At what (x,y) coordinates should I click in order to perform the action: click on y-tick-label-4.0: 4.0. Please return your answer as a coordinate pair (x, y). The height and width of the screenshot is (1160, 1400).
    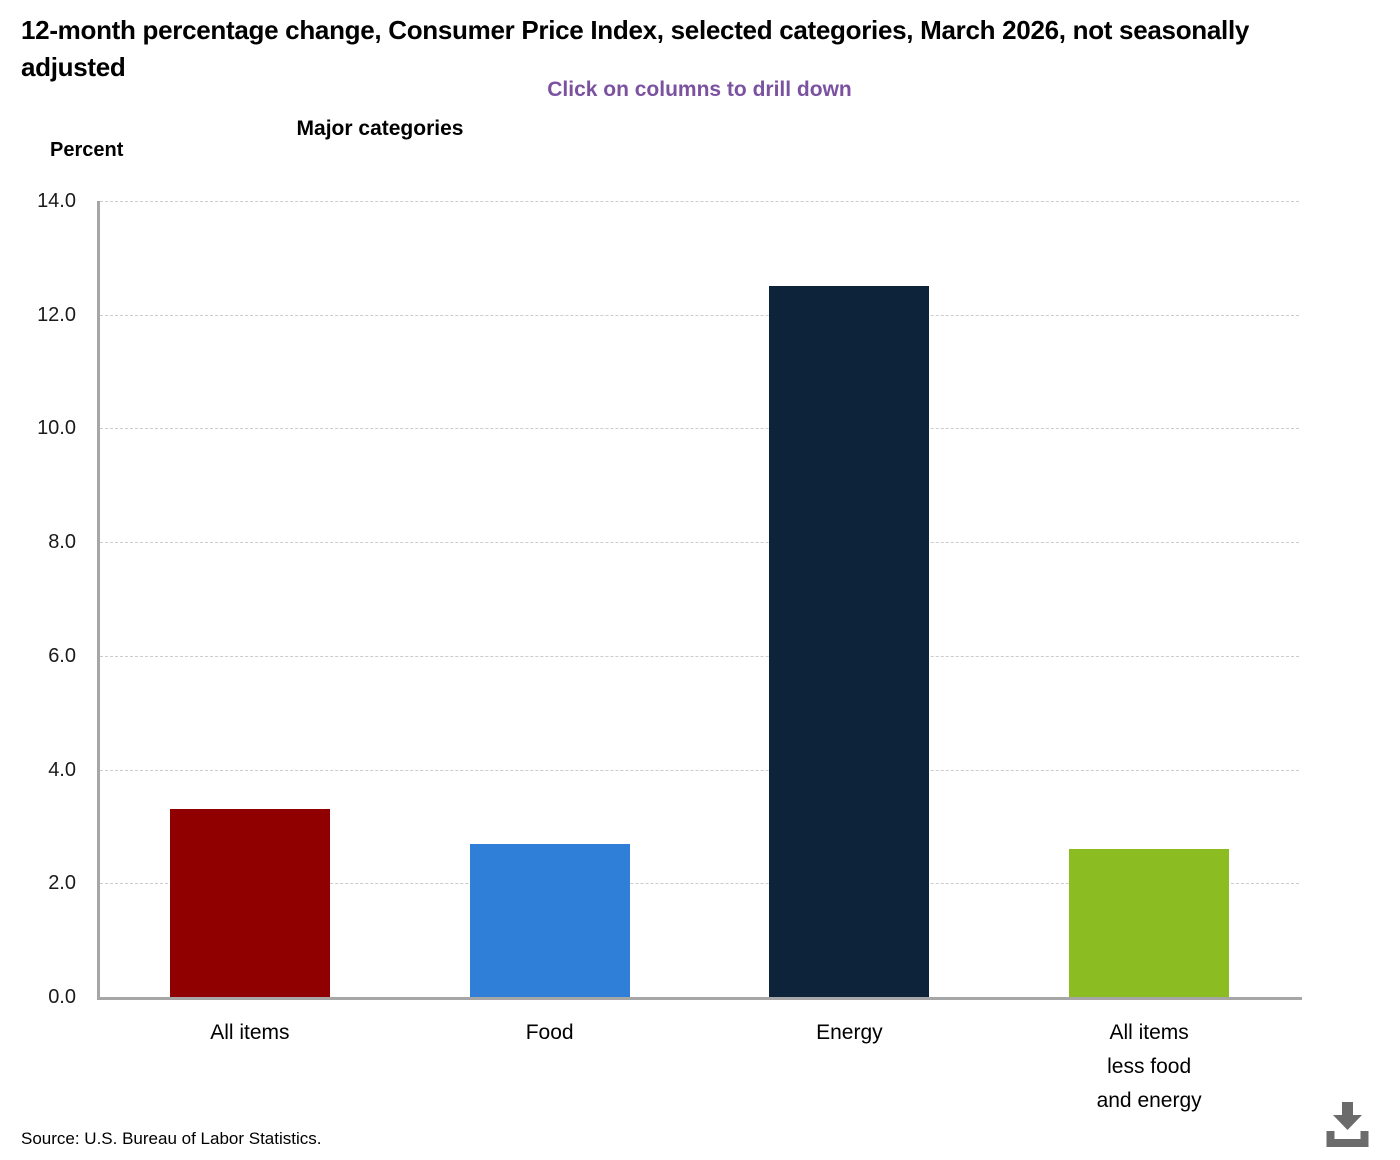
    Looking at the image, I should click on (62, 769).